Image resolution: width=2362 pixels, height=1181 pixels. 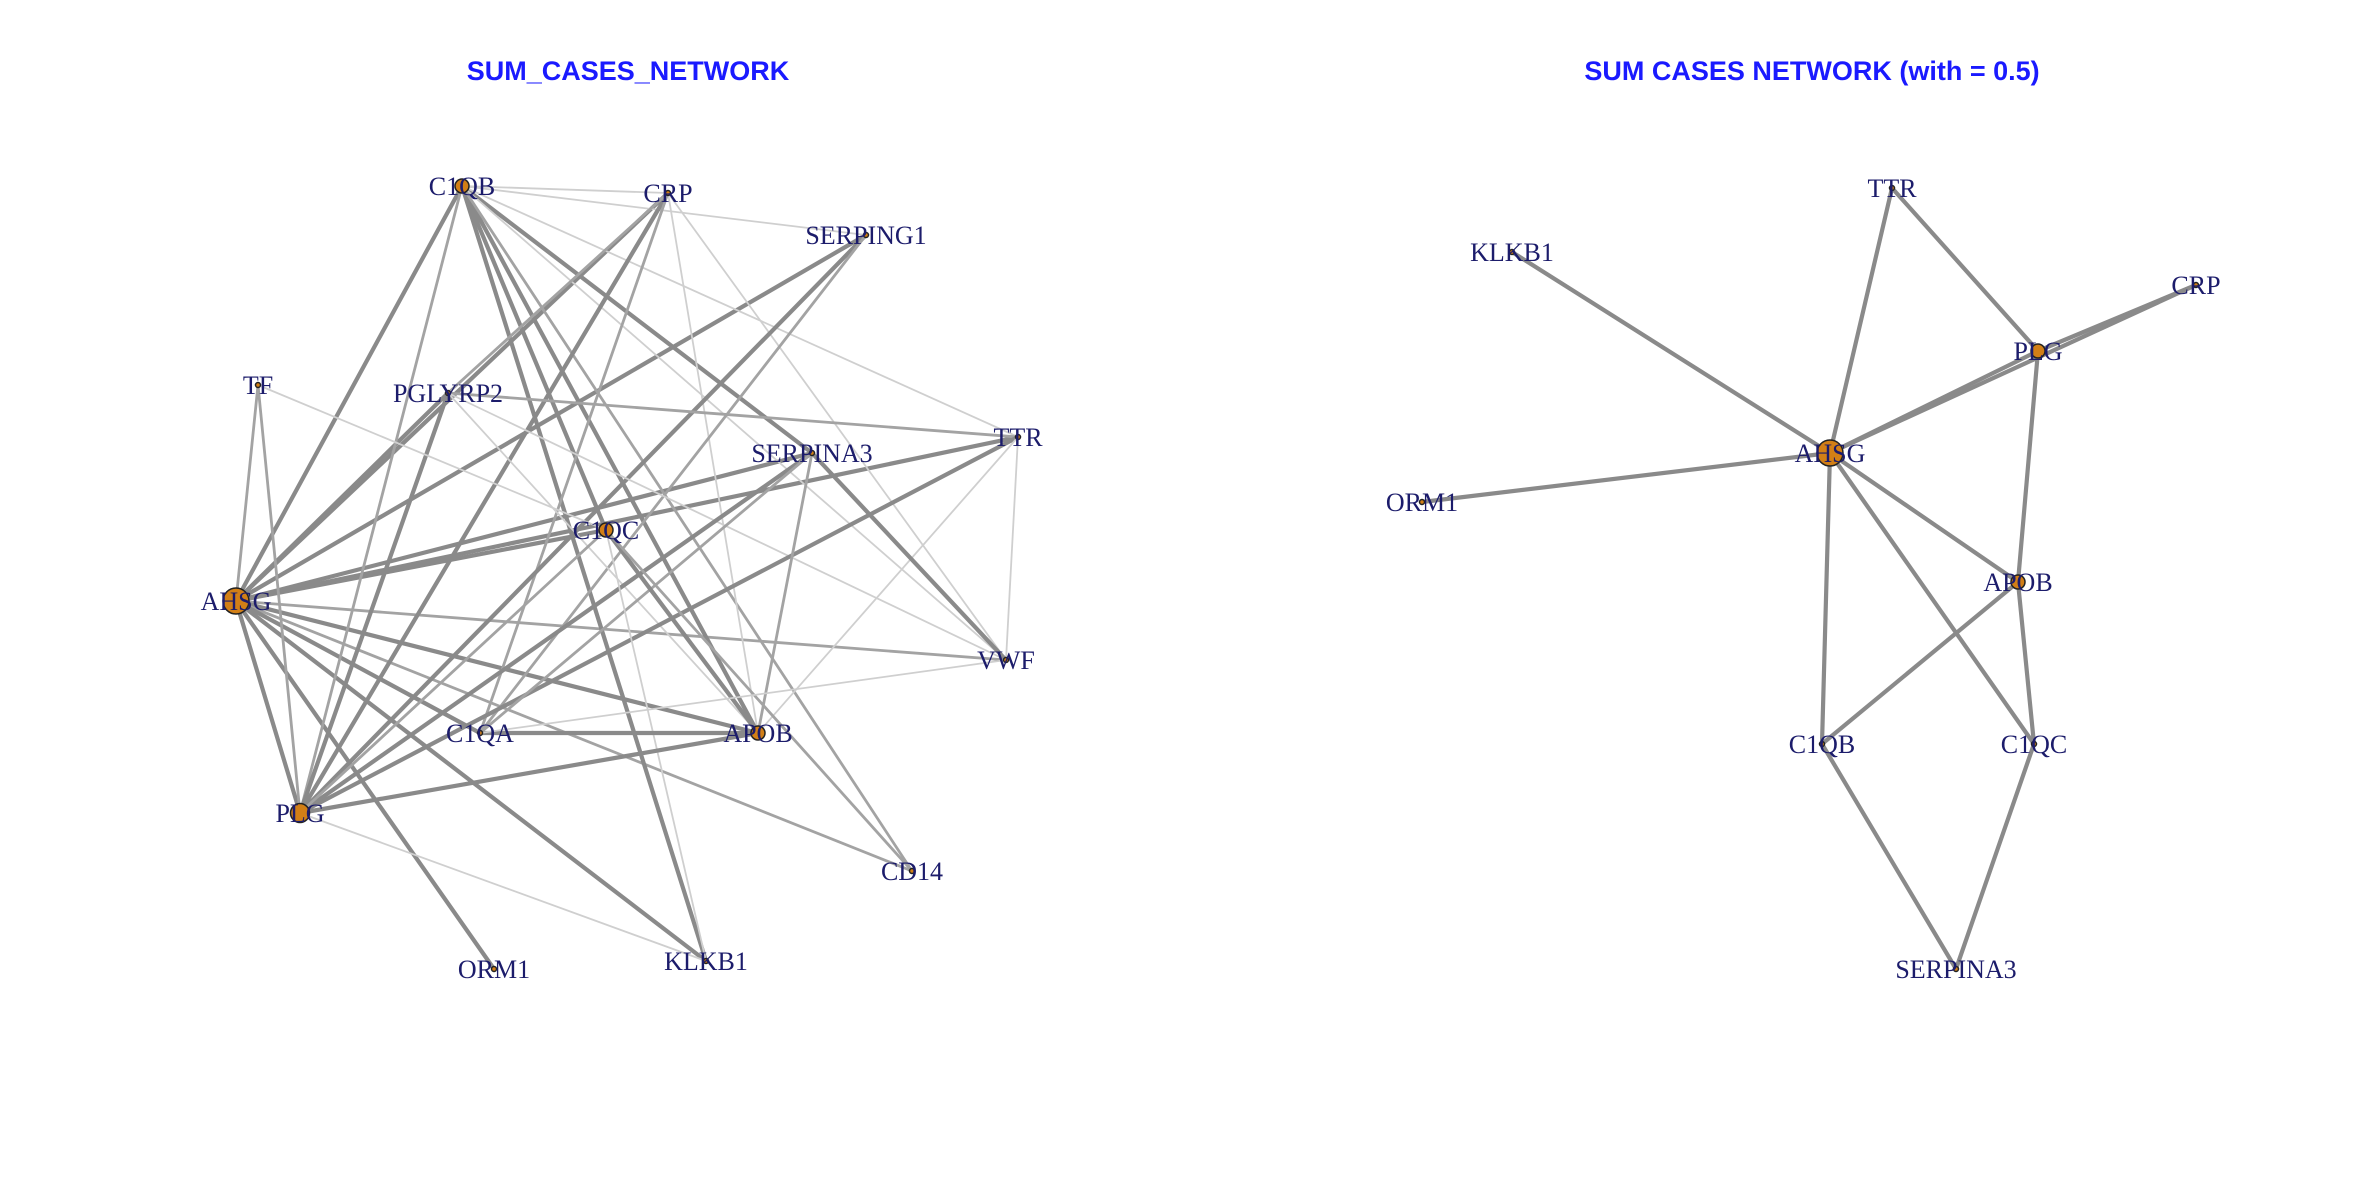 I want to click on edge-ahsg-tf, so click(x=247, y=493).